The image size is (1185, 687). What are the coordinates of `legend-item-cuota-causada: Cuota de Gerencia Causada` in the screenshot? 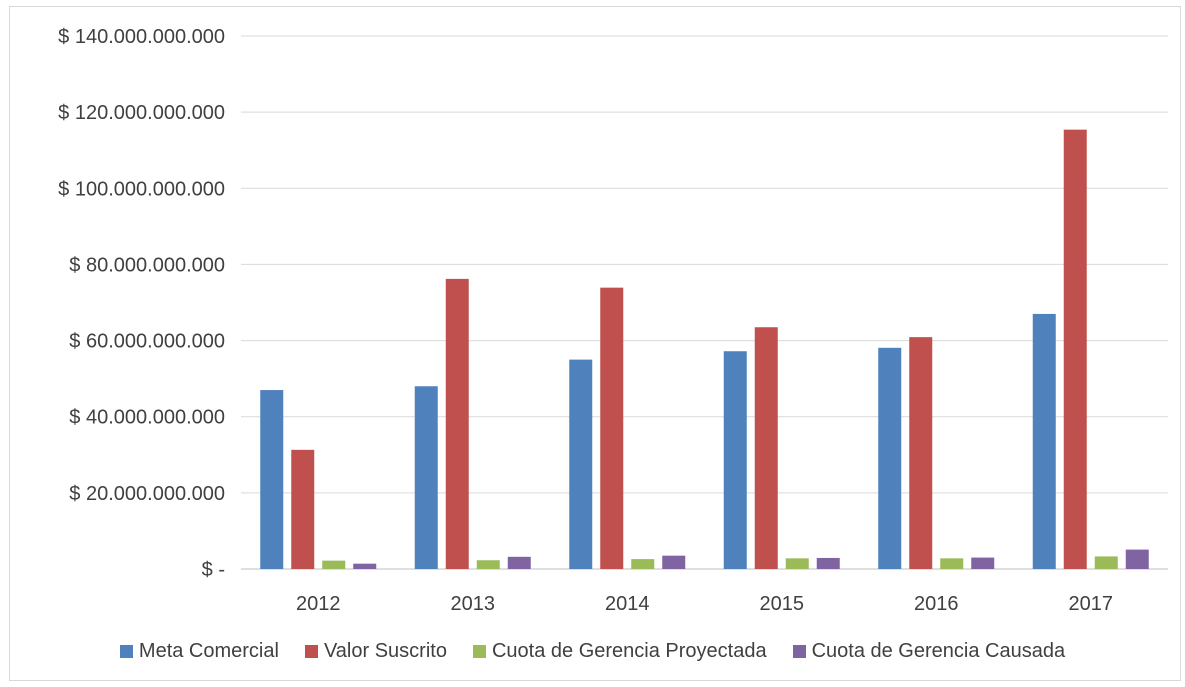 It's located at (929, 651).